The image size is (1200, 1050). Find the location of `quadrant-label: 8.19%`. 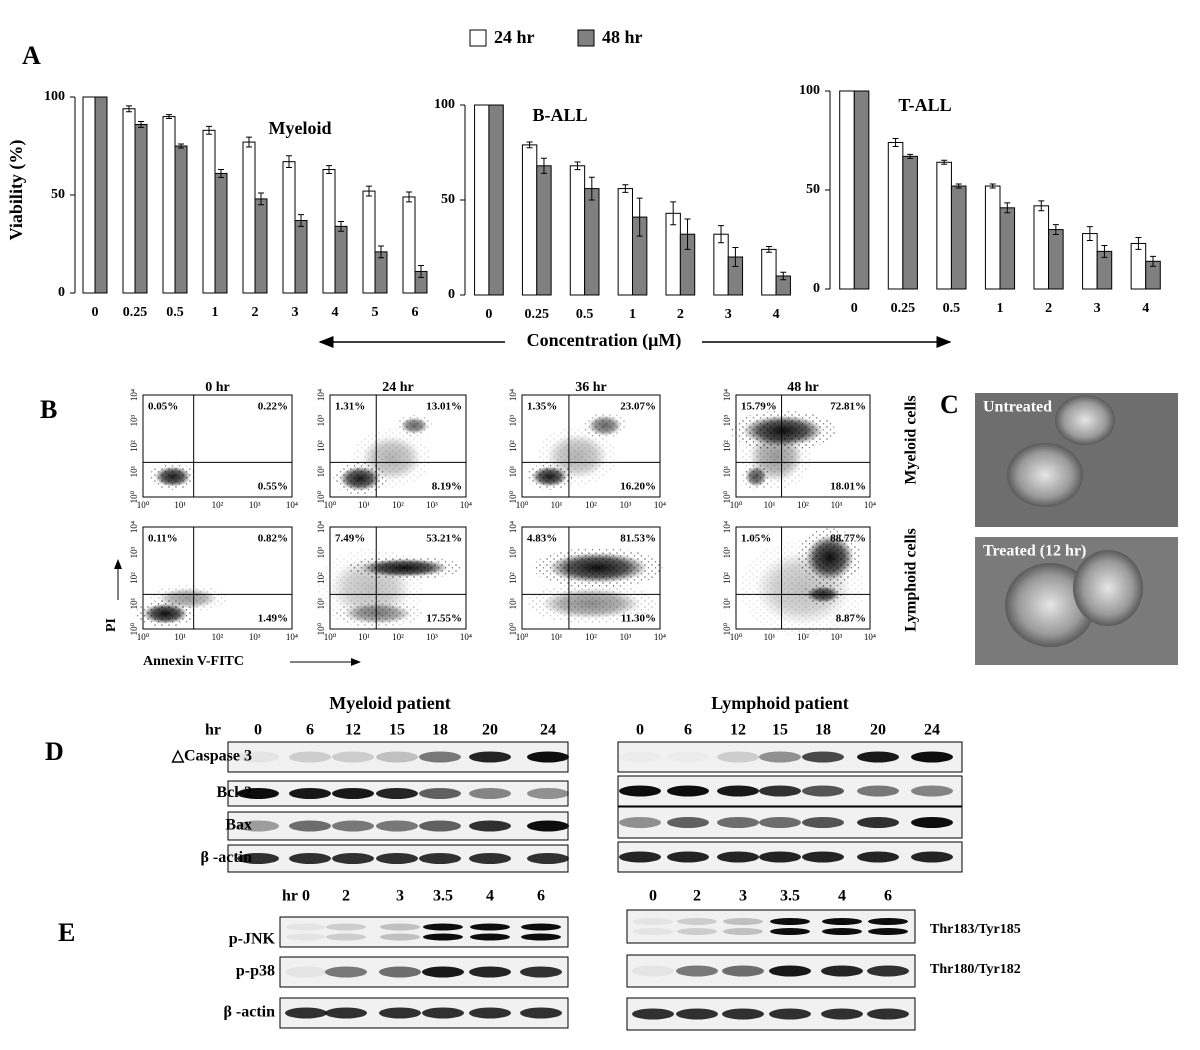

quadrant-label: 8.19% is located at coordinates (447, 487).